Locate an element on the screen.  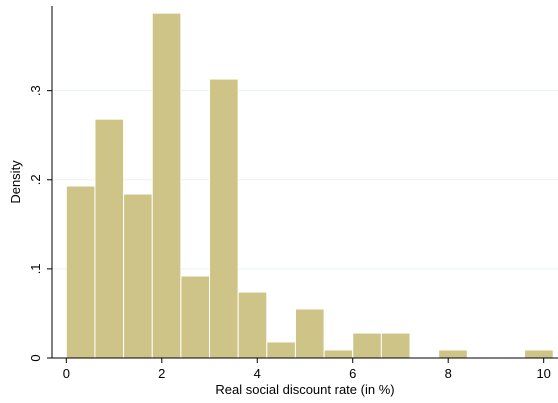
y-tick-label-1: .1 is located at coordinates (35, 268).